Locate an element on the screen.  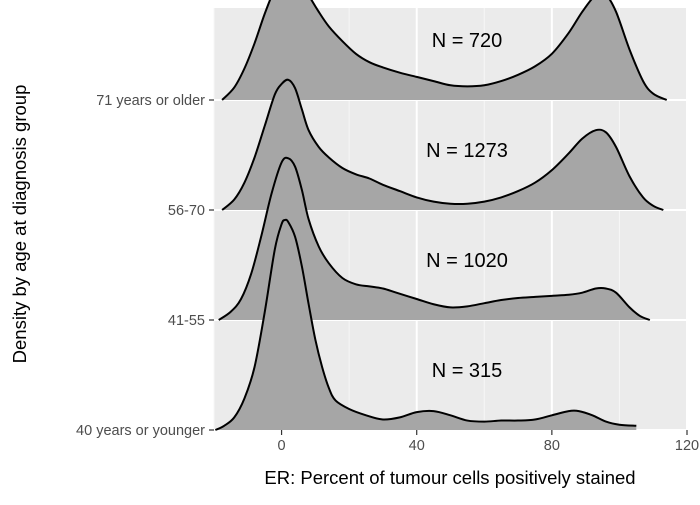
ridge-fill is located at coordinates (444, 50).